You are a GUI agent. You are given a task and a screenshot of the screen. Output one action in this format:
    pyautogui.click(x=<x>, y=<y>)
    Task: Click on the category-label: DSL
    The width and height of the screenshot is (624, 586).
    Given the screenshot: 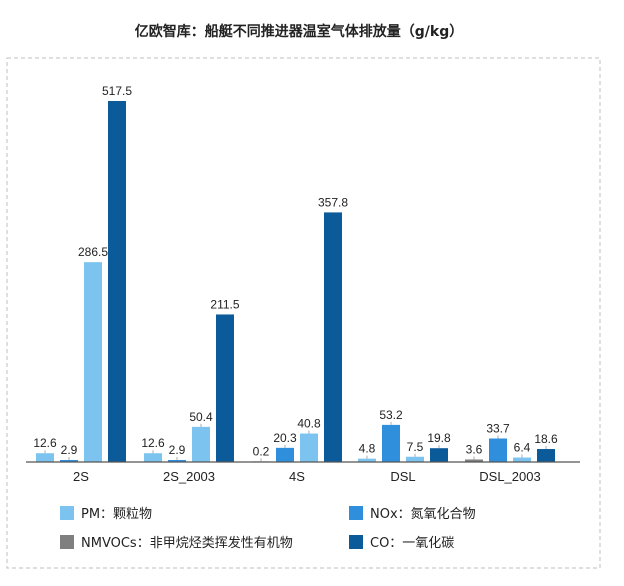 What is the action you would take?
    pyautogui.click(x=402, y=476)
    